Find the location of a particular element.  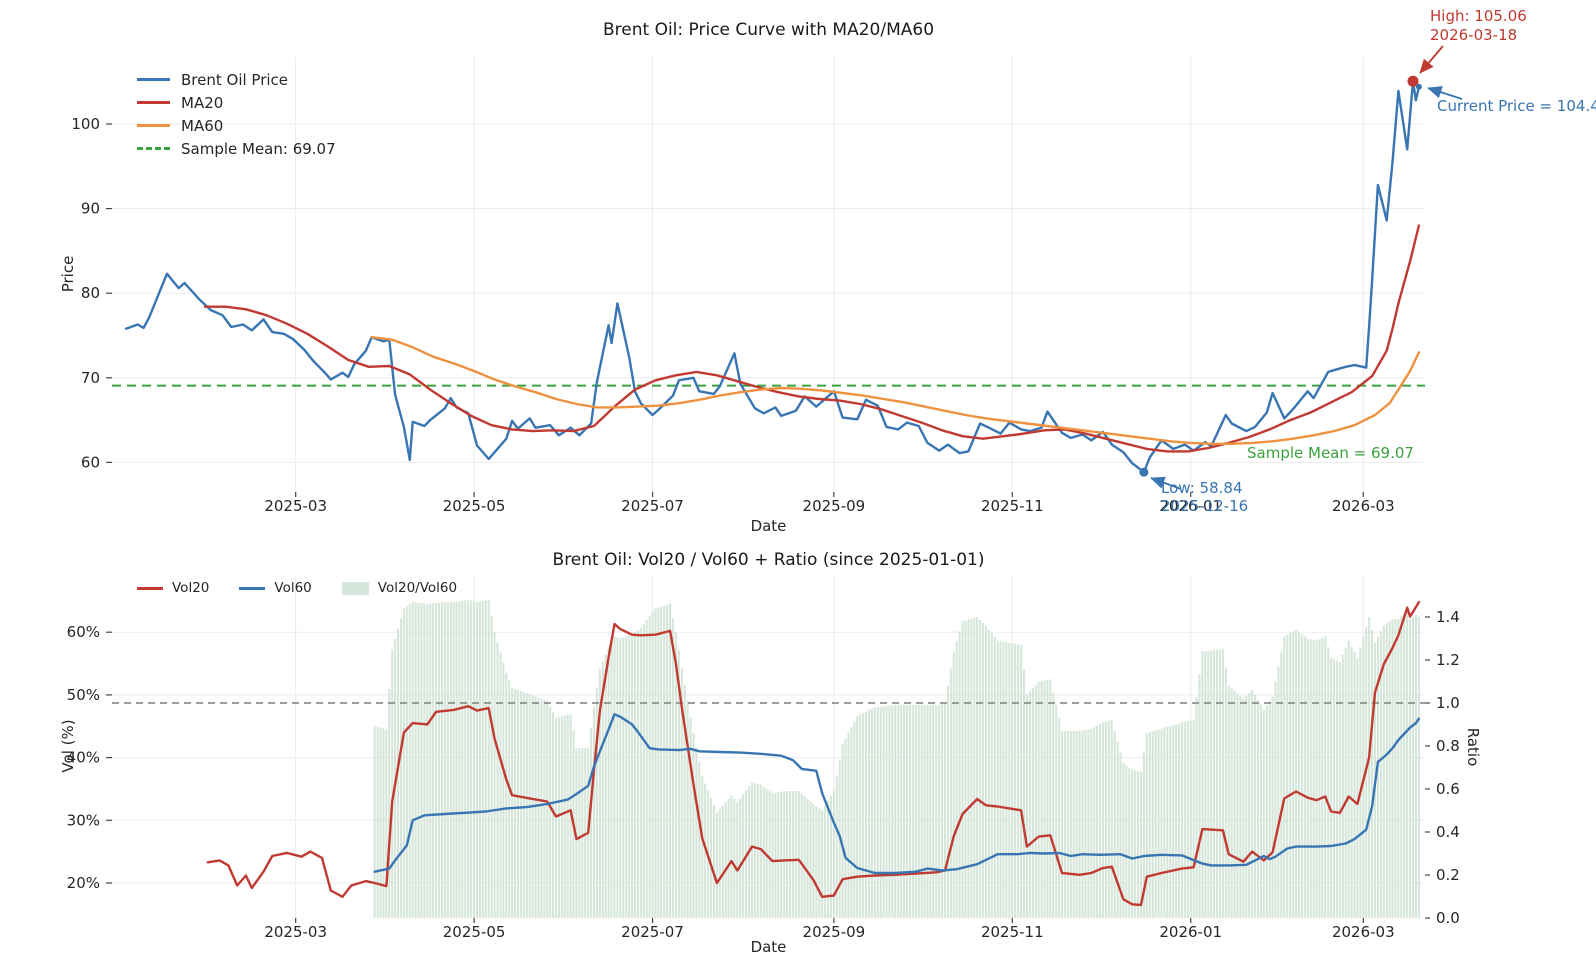

low-annotation-arrow is located at coordinates (1166, 483).